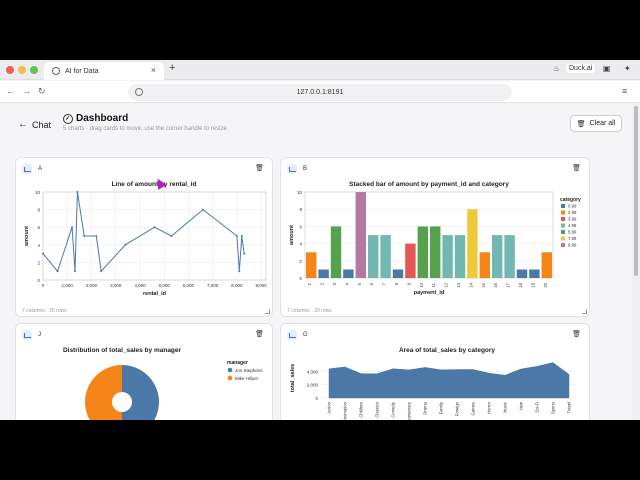 The height and width of the screenshot is (480, 640). I want to click on tab-close-icon: ×, so click(153, 70).